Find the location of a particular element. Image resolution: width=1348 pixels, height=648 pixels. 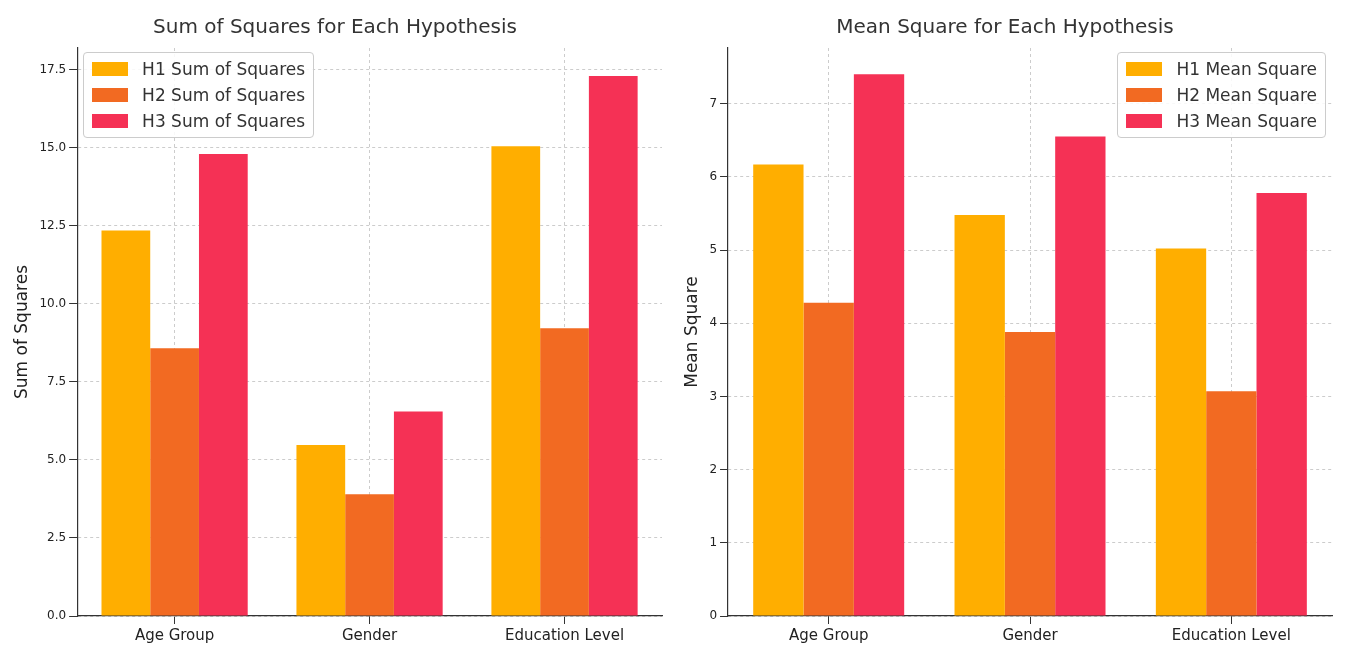

legend-label: H2 Mean Square is located at coordinates (1246, 95).